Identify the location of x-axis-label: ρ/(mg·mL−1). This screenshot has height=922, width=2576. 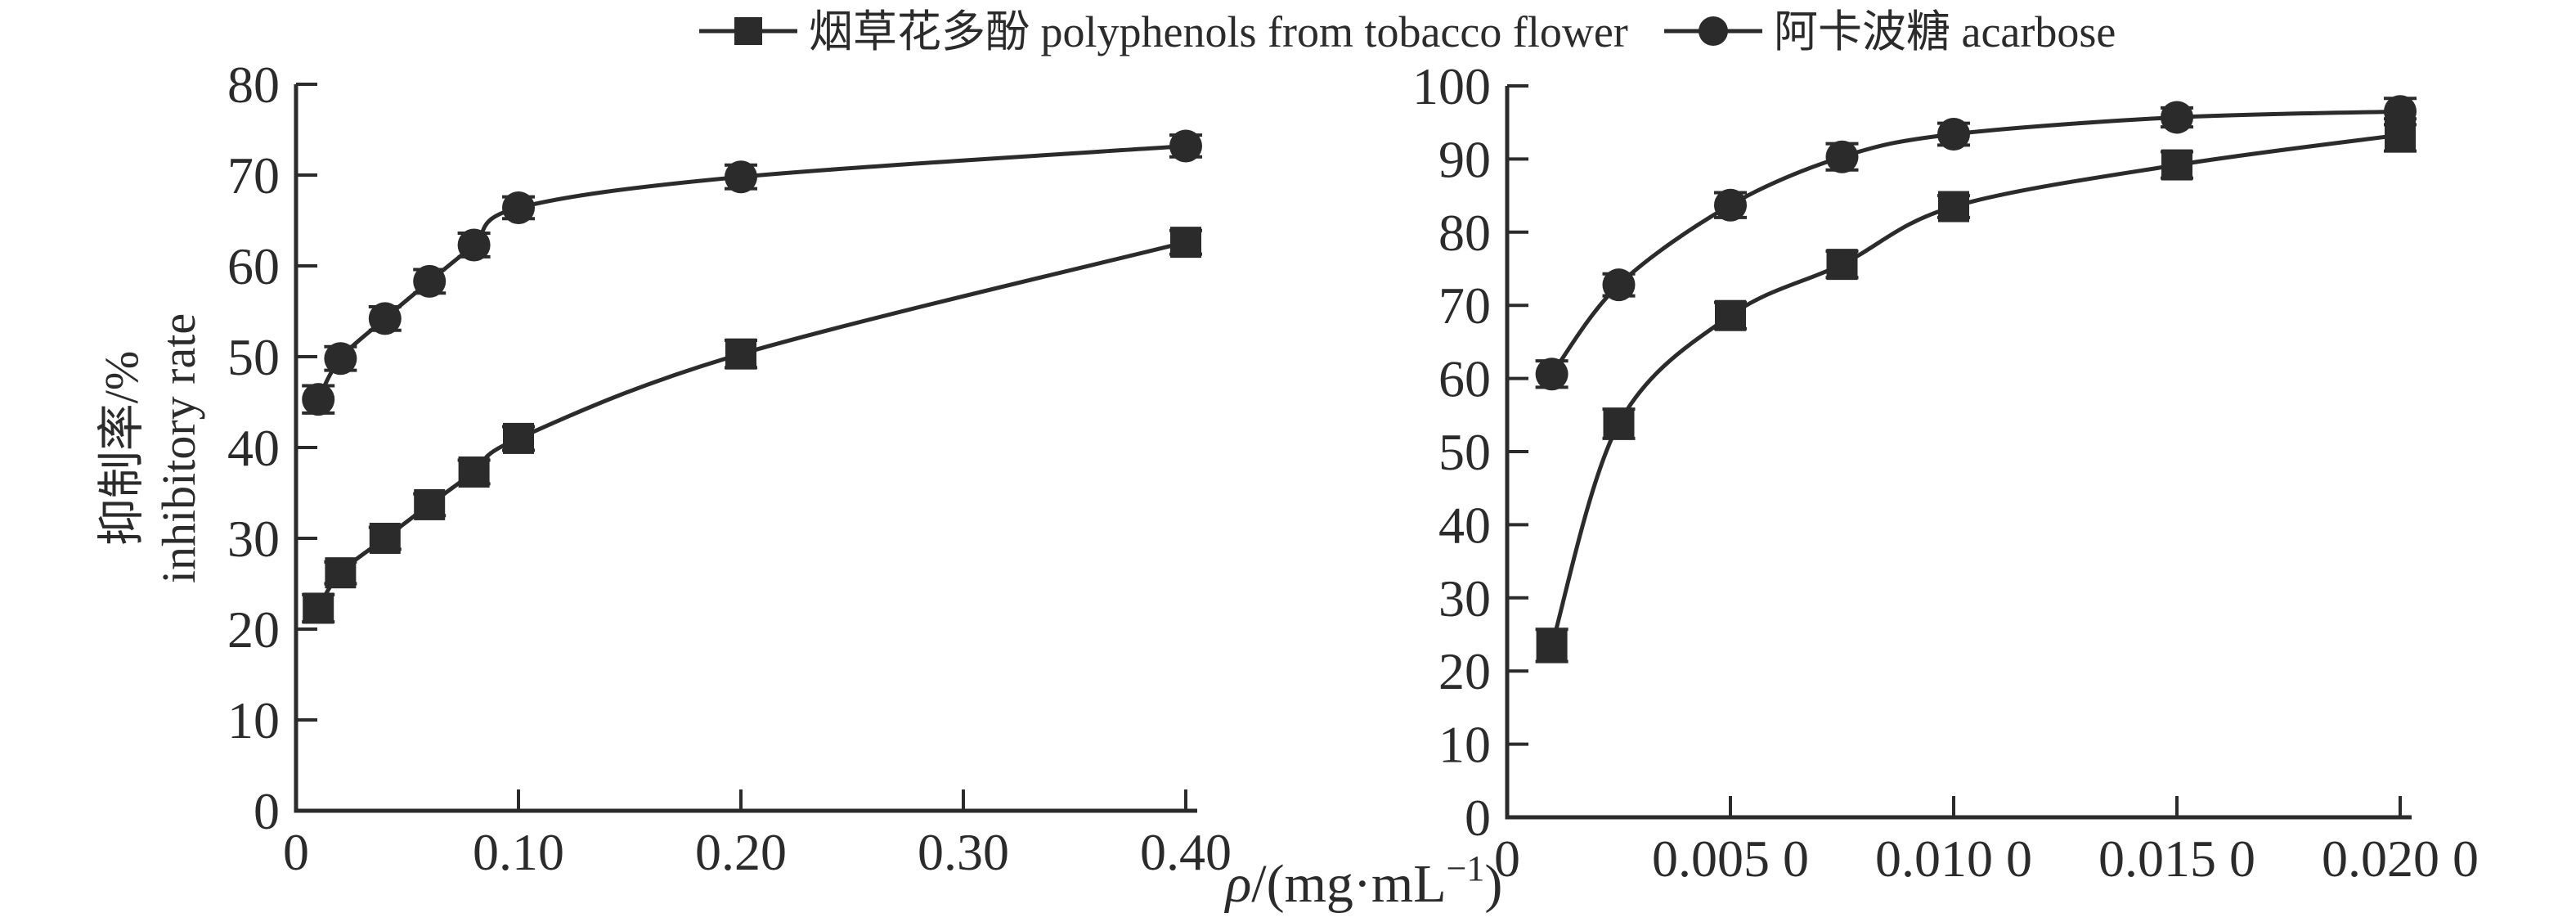
(1364, 881).